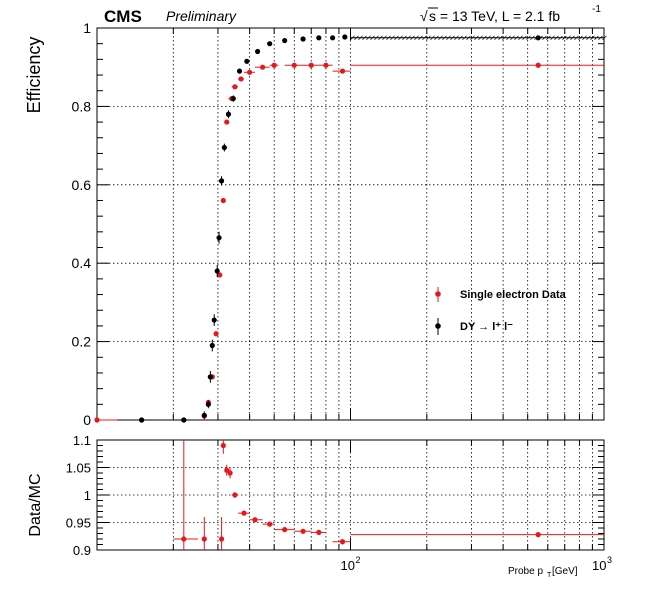 The width and height of the screenshot is (645, 590). I want to click on lumi-exponent: -1, so click(596, 9).